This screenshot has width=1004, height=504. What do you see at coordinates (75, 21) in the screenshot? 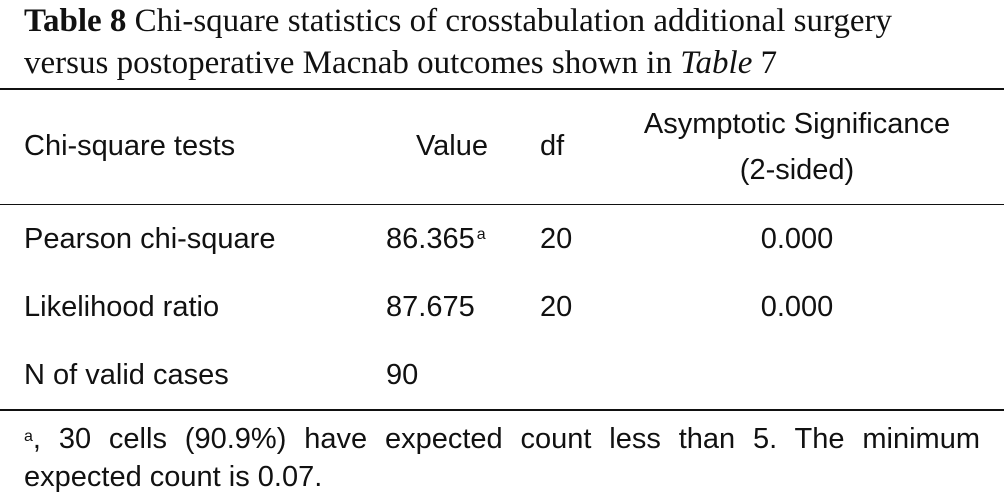
I see `table-label: Table 8` at bounding box center [75, 21].